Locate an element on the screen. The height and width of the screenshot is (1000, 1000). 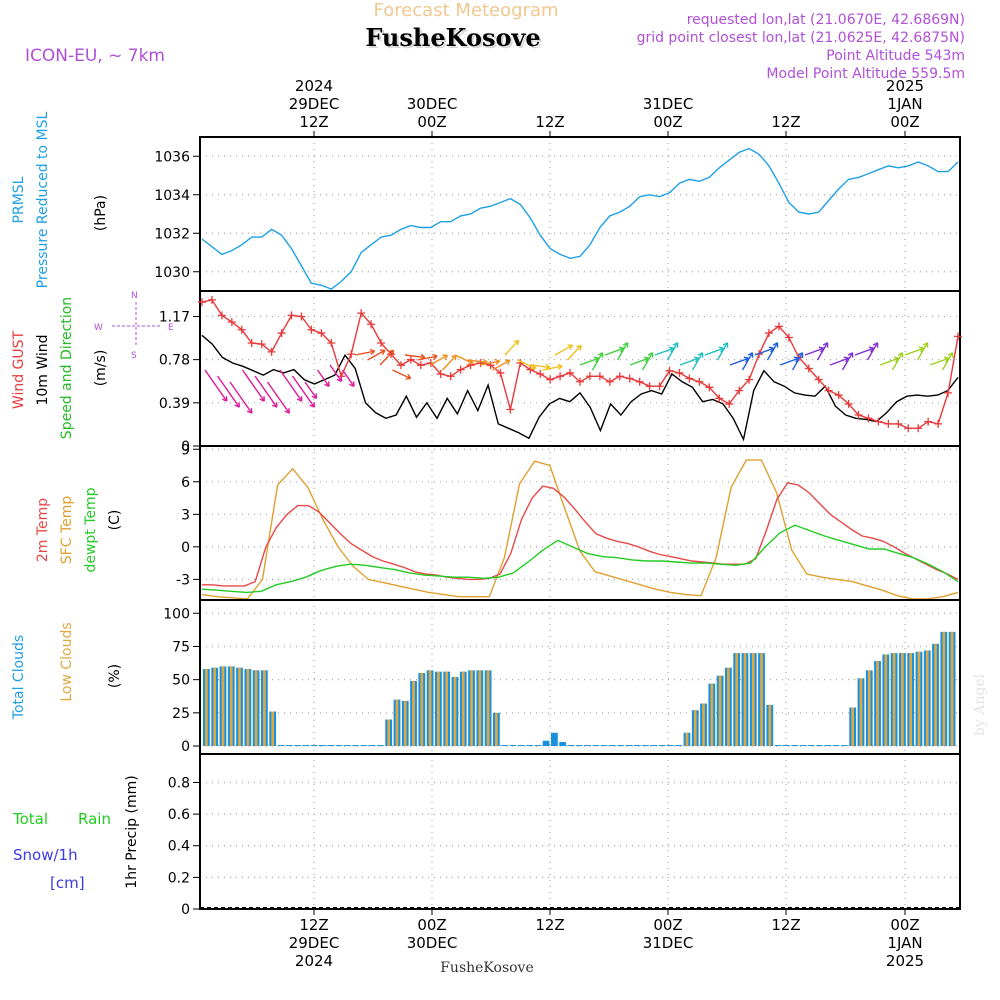
precip-panel: 0 0.2 0.4 0.6 0.8 is located at coordinates (564, 835).